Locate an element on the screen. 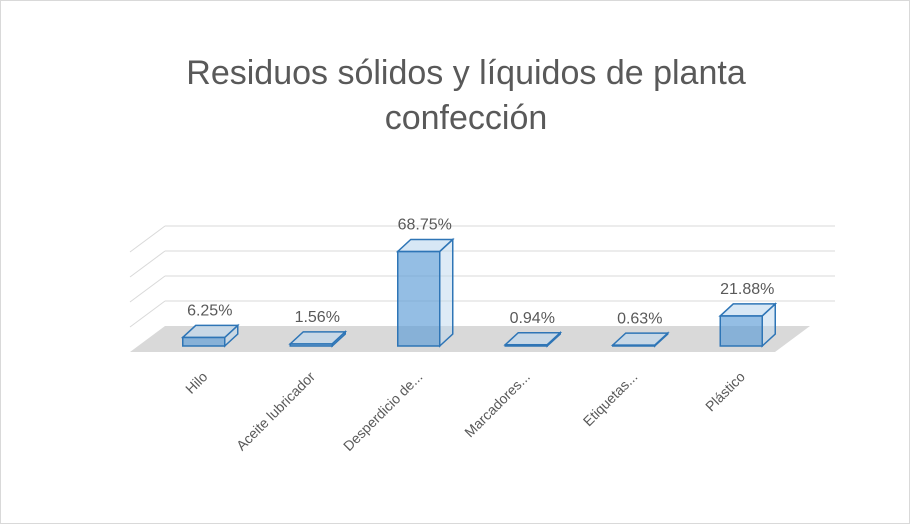 The height and width of the screenshot is (525, 911). value-label: 0.94% is located at coordinates (532, 318).